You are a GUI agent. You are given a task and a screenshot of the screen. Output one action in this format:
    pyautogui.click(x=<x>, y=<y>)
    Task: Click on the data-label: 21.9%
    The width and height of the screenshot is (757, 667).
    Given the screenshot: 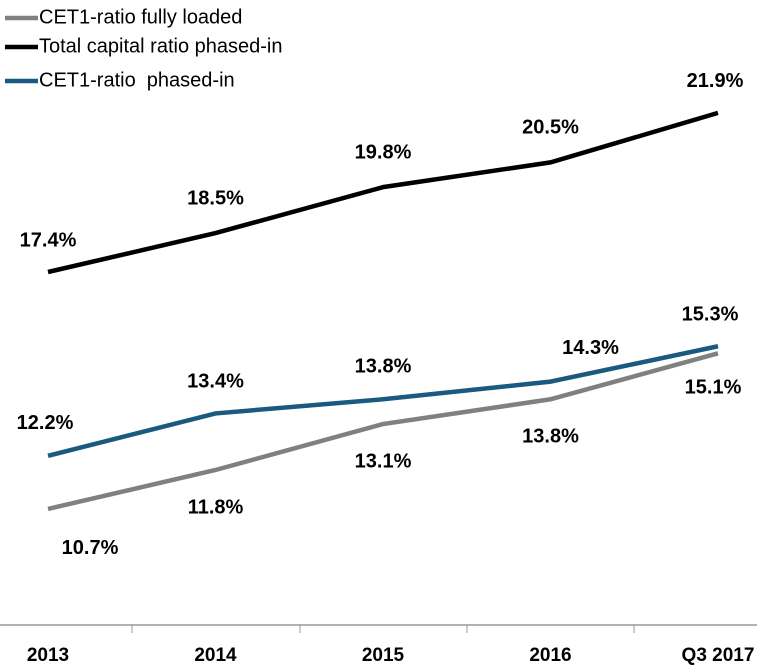 What is the action you would take?
    pyautogui.click(x=715, y=81)
    